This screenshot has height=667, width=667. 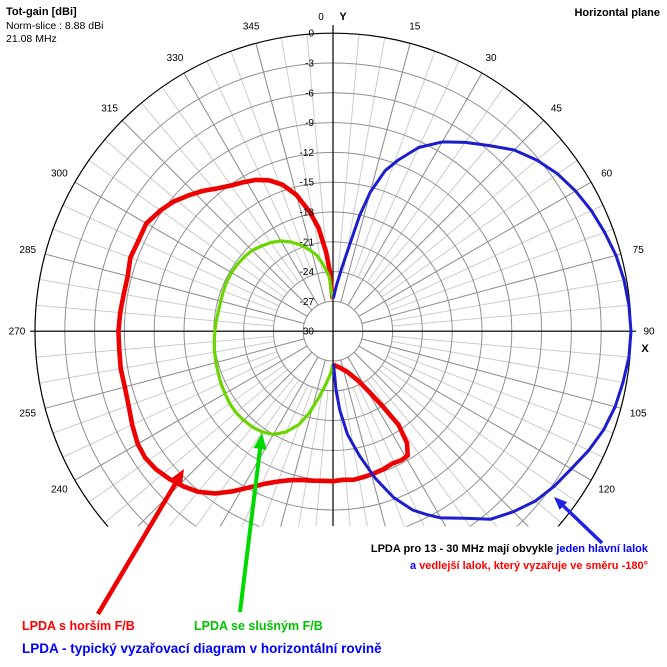 What do you see at coordinates (250, 530) in the screenshot?
I see `green-arrow-shaft` at bounding box center [250, 530].